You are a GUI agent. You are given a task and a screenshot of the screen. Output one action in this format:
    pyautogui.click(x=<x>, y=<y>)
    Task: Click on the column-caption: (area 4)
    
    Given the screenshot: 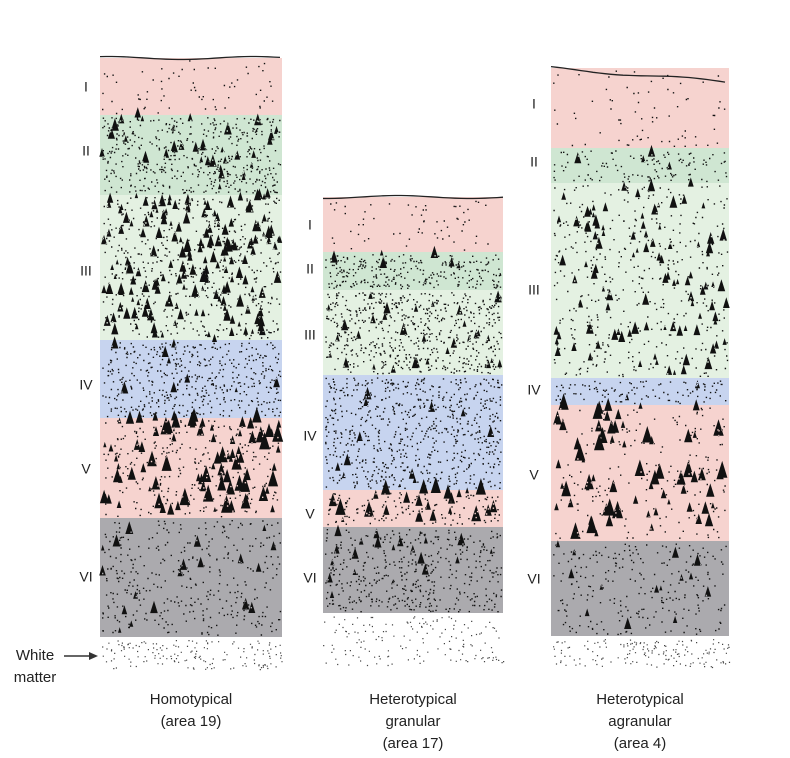 What is the action you would take?
    pyautogui.click(x=640, y=743)
    